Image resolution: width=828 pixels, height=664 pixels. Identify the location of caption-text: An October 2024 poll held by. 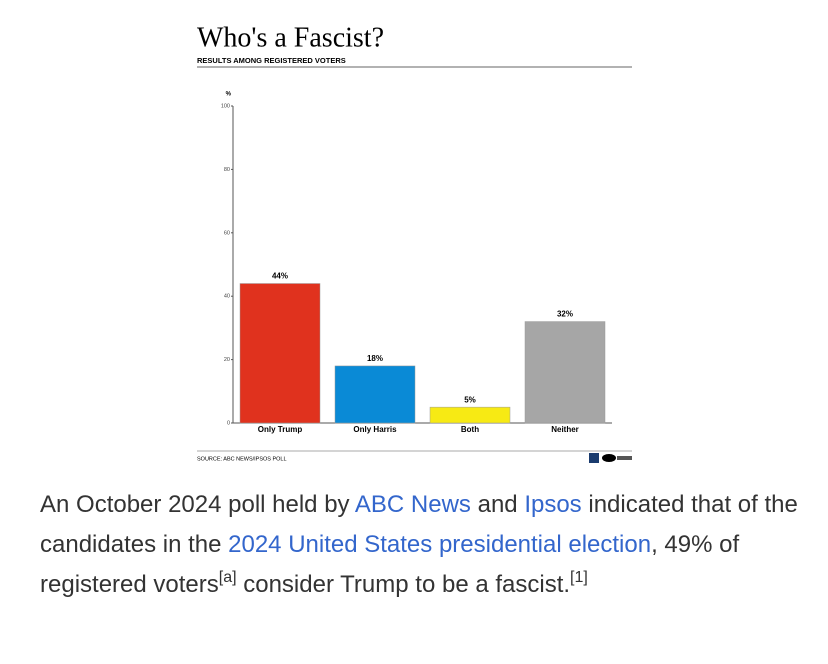
(197, 504).